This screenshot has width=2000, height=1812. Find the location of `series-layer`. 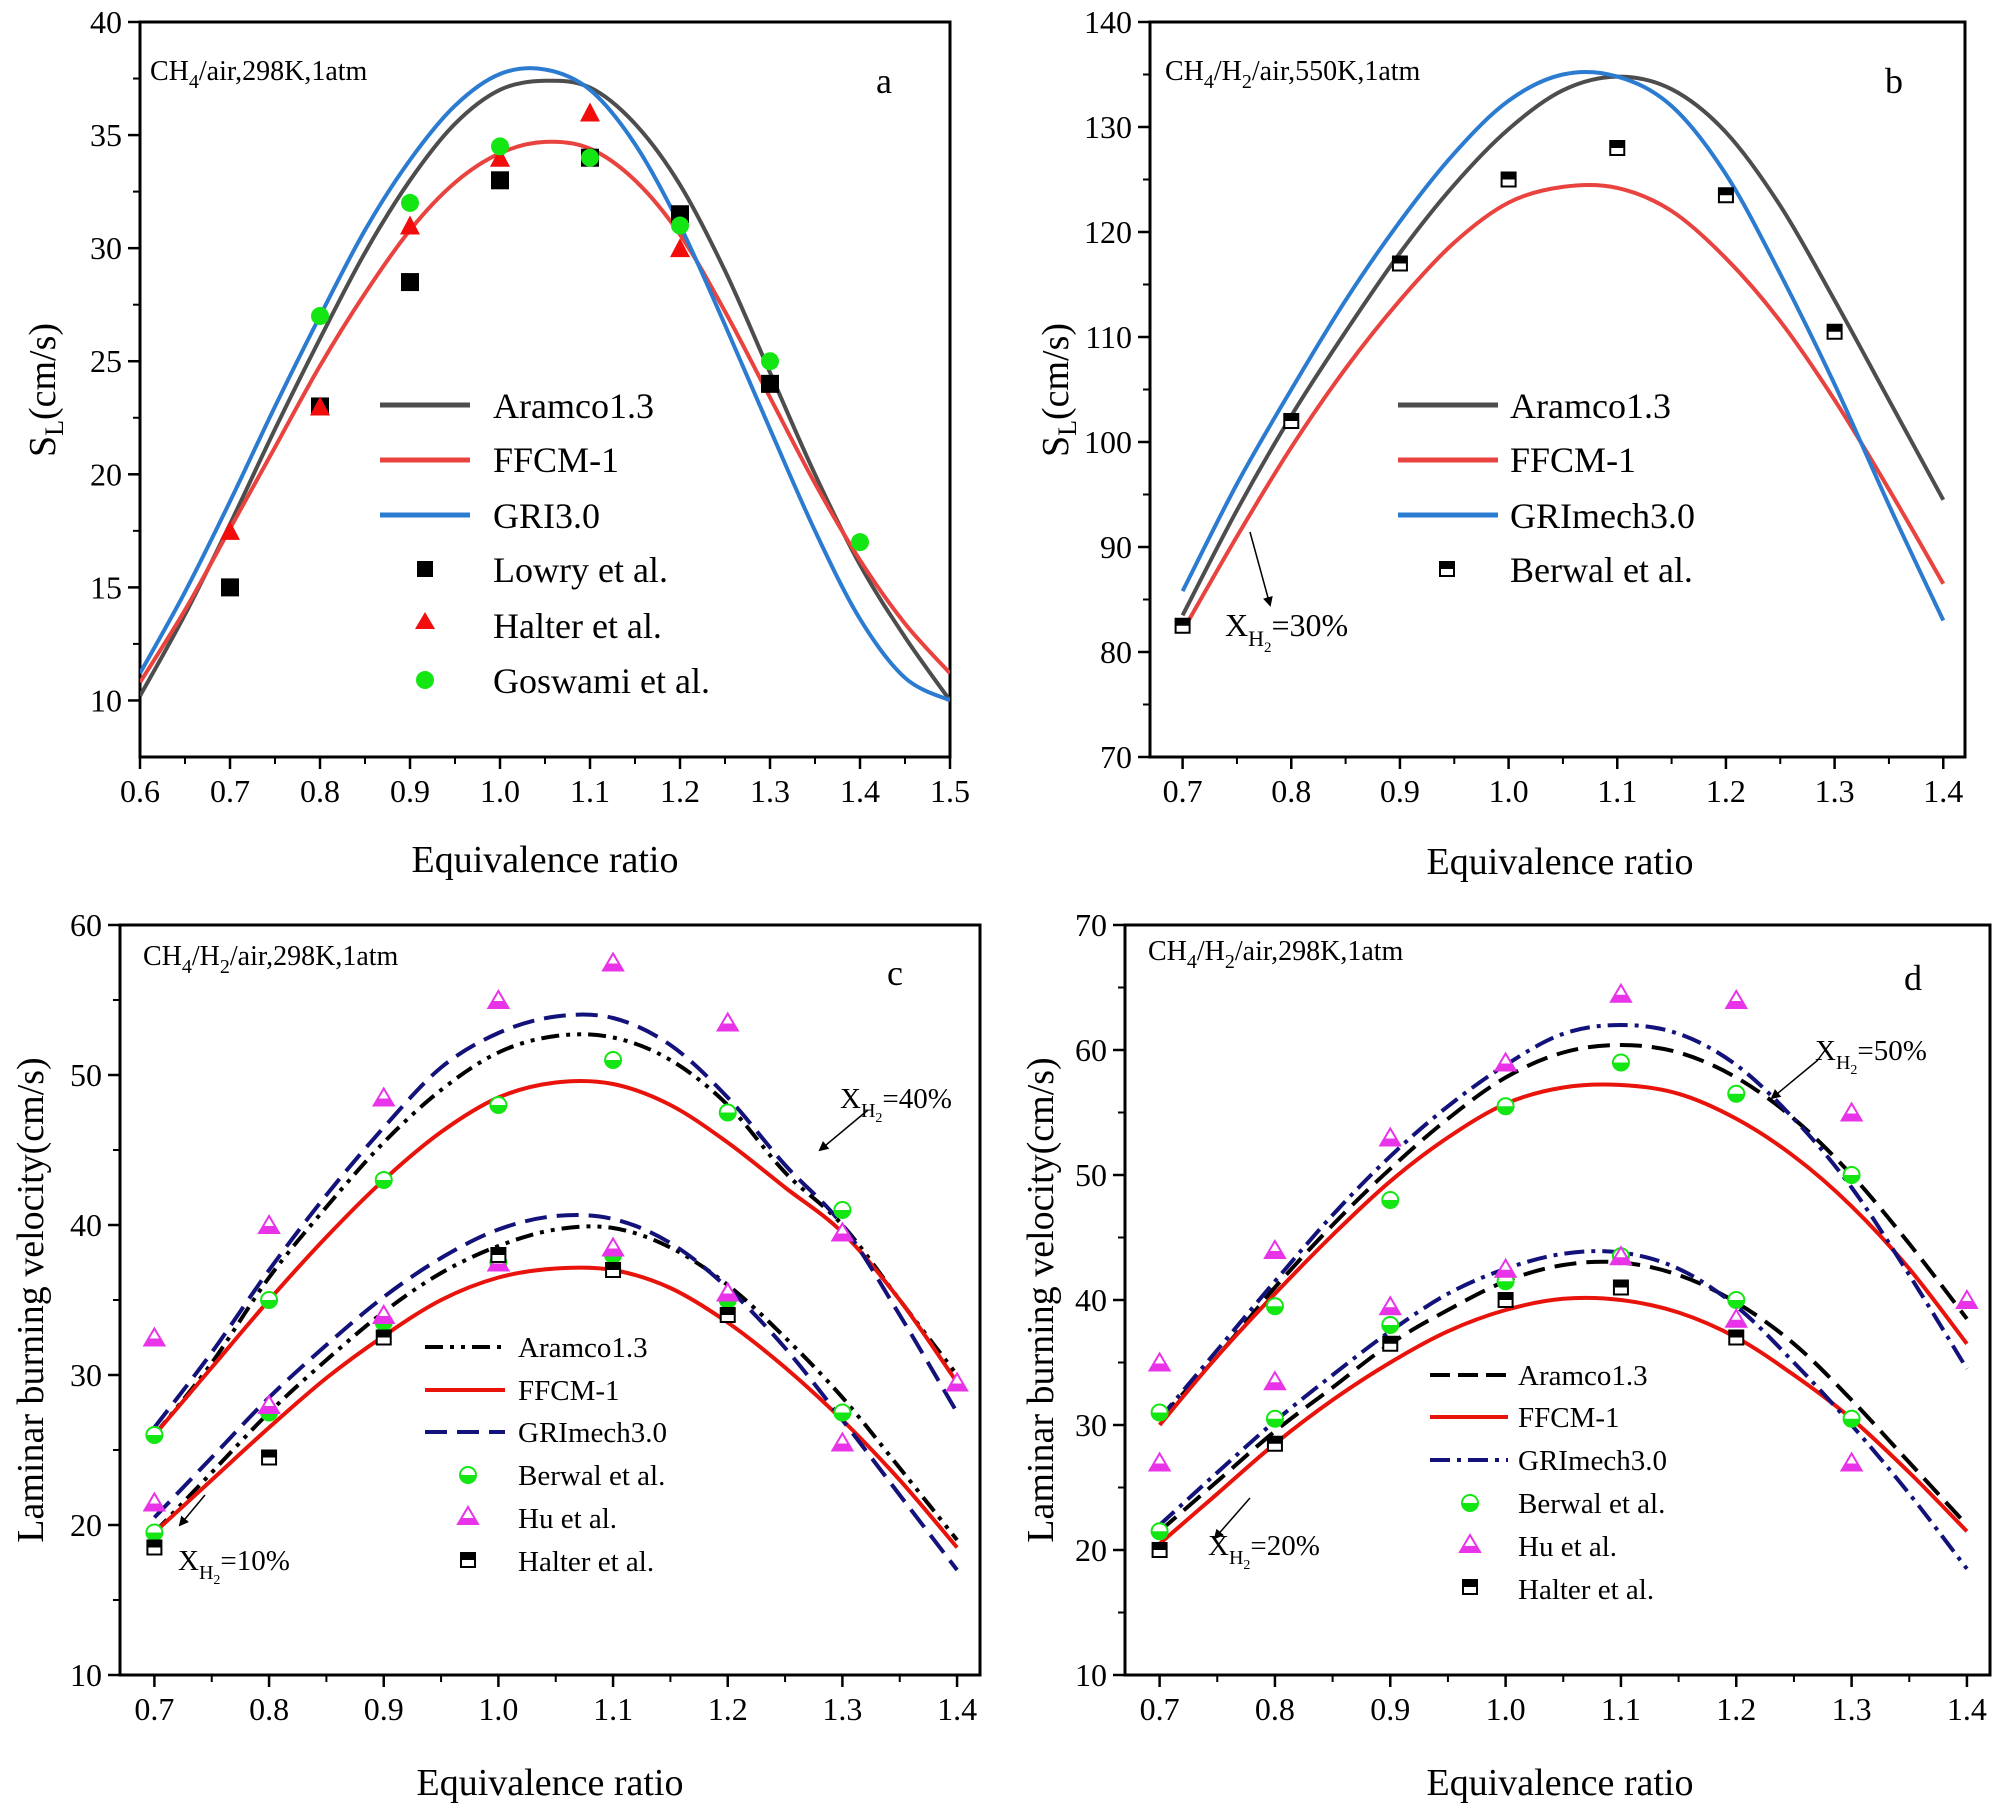

series-layer is located at coordinates (1563, 1276).